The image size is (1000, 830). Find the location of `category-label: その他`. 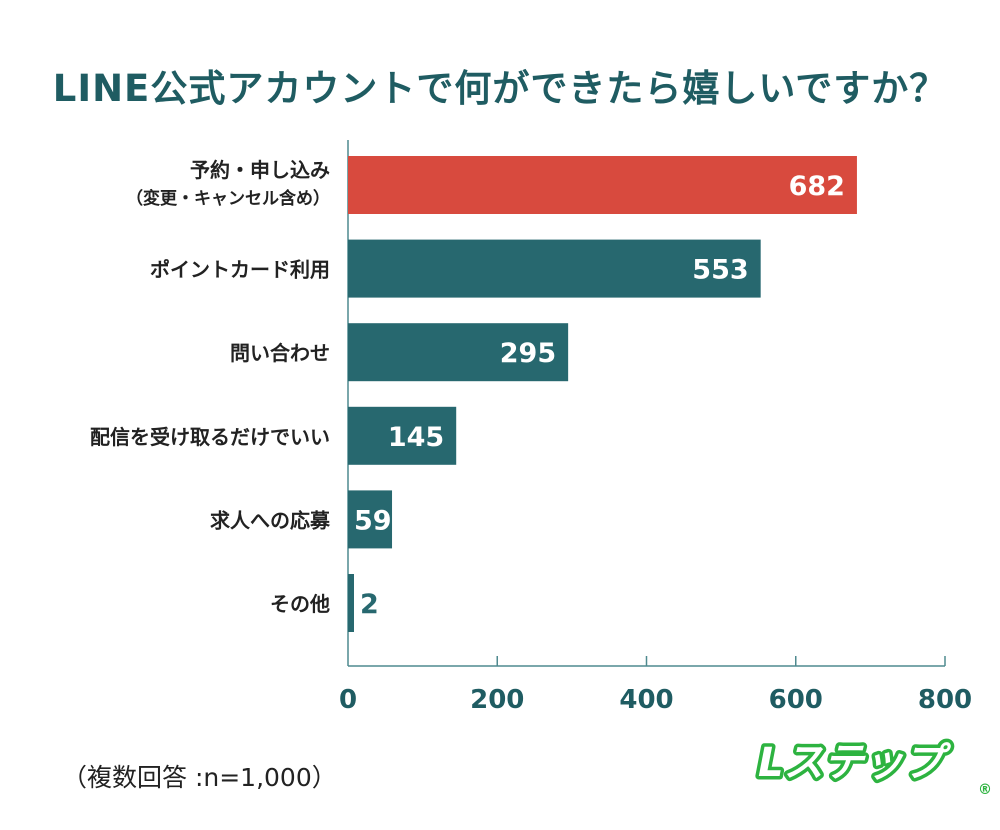

category-label: その他 is located at coordinates (300, 604).